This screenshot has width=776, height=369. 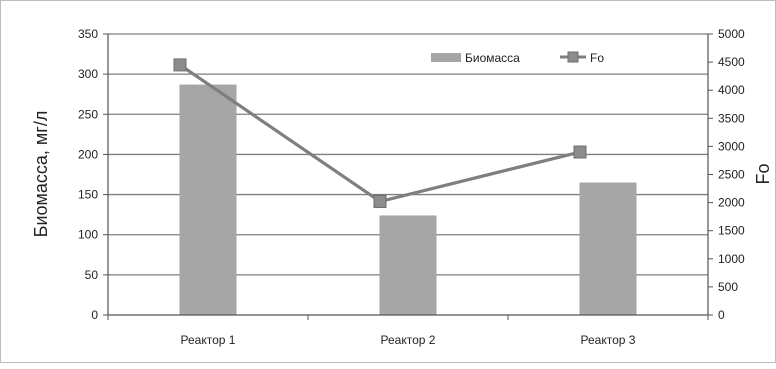 What do you see at coordinates (731, 62) in the screenshot?
I see `y2-tick-label: 4500` at bounding box center [731, 62].